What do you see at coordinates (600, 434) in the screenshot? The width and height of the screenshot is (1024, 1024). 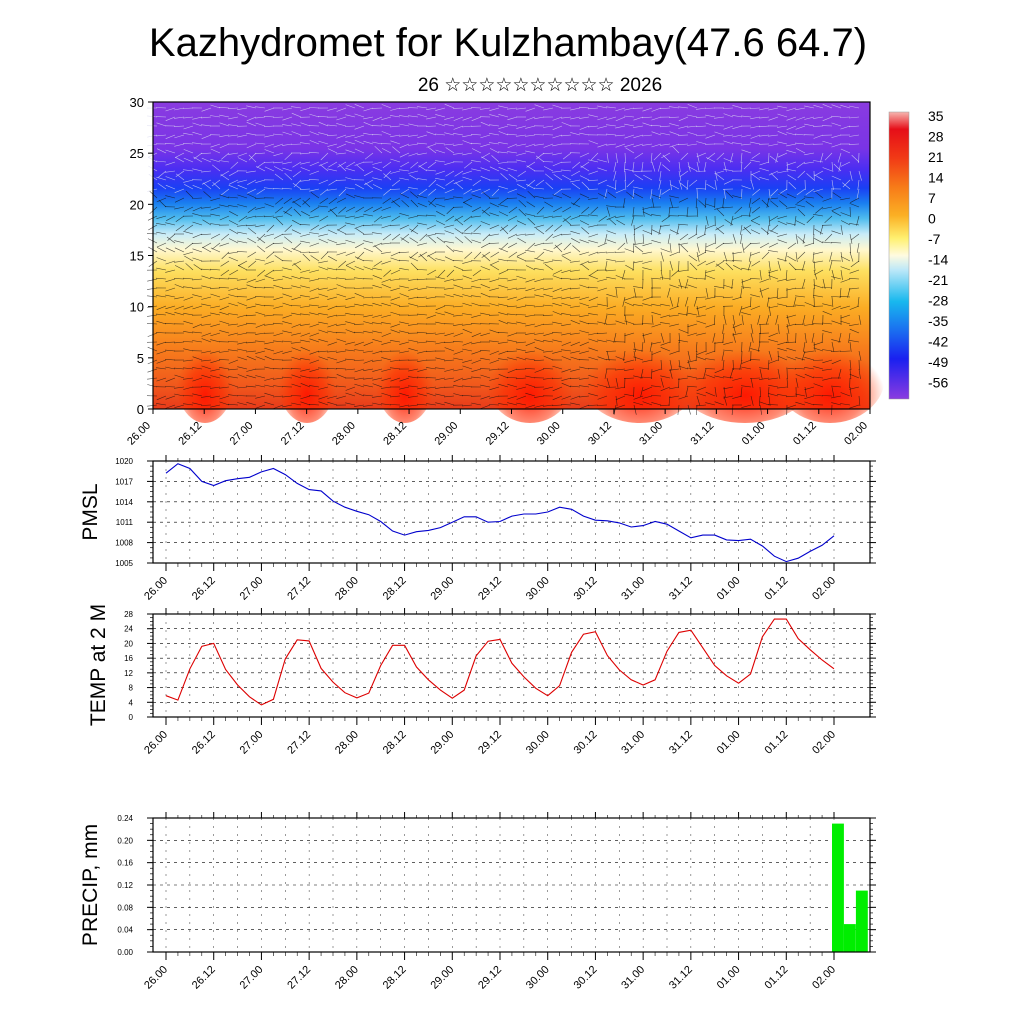 I see `section-xtick-label: 30.12` at bounding box center [600, 434].